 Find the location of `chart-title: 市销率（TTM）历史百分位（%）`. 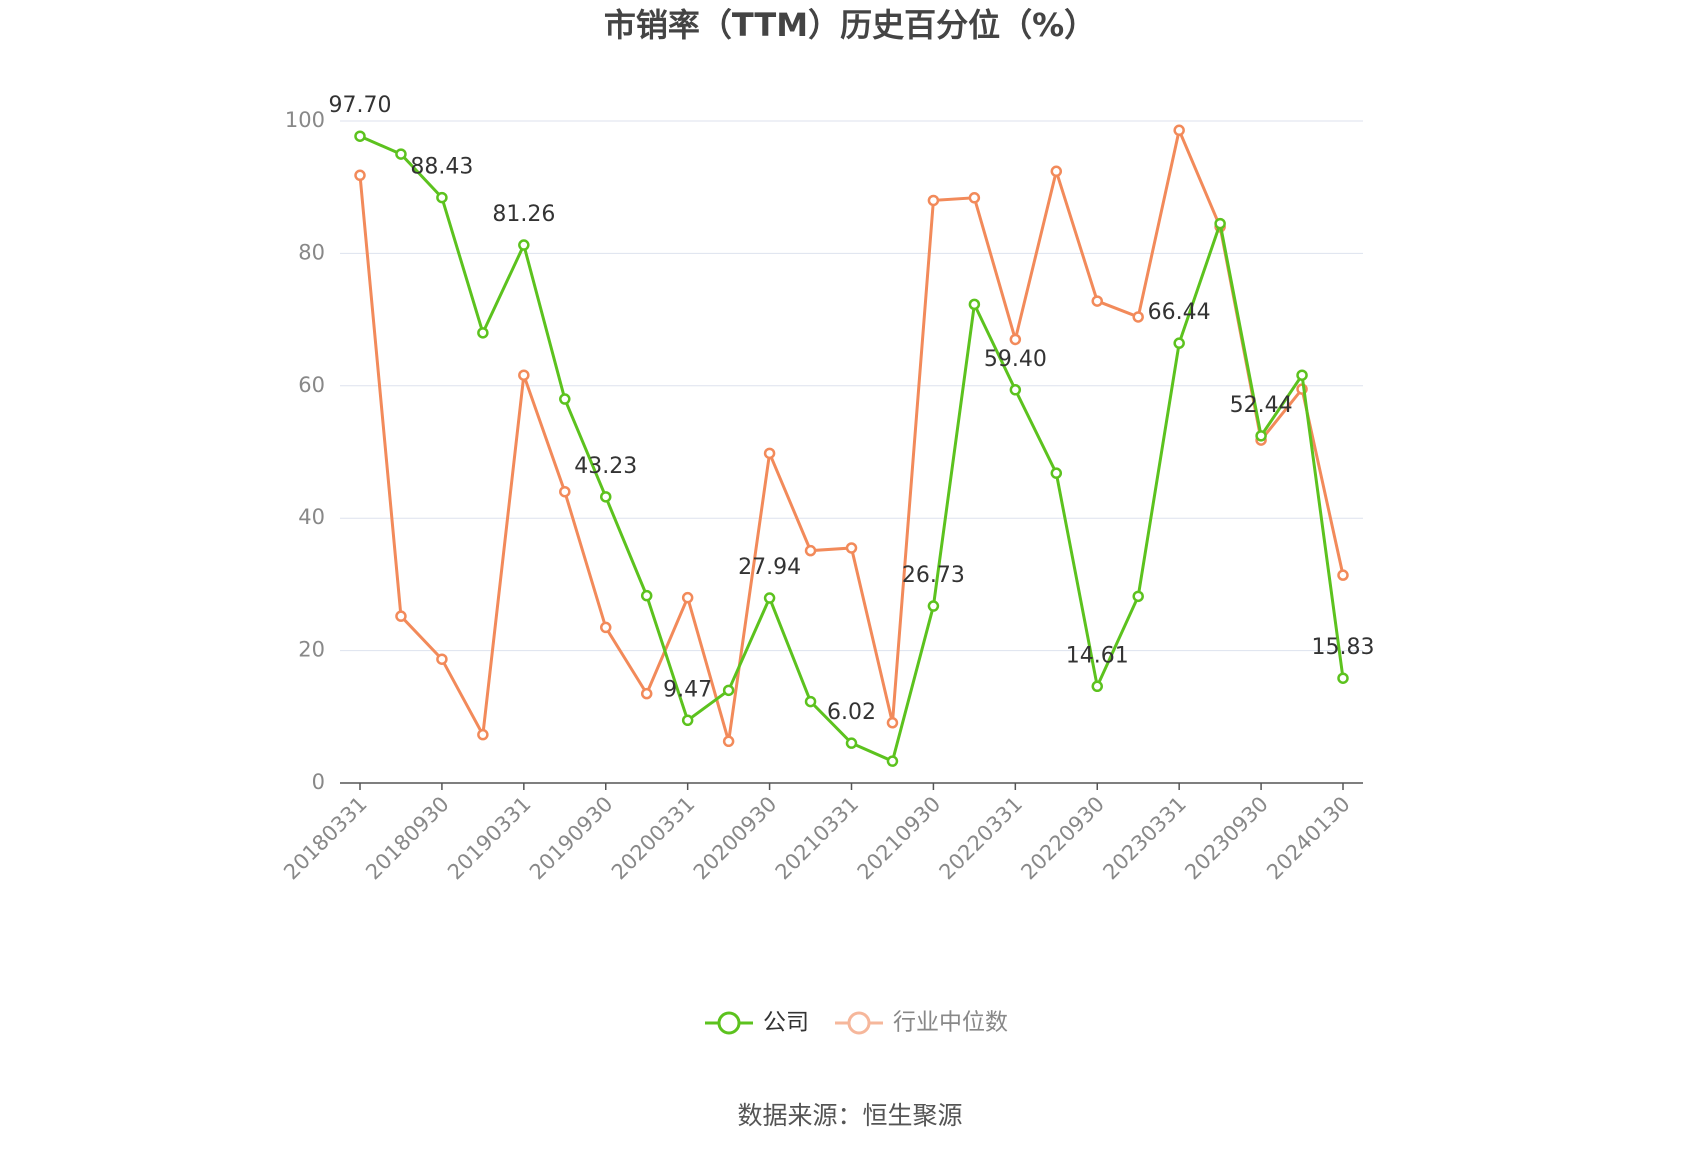

chart-title: 市销率（TTM）历史百分位（%） is located at coordinates (850, 25).